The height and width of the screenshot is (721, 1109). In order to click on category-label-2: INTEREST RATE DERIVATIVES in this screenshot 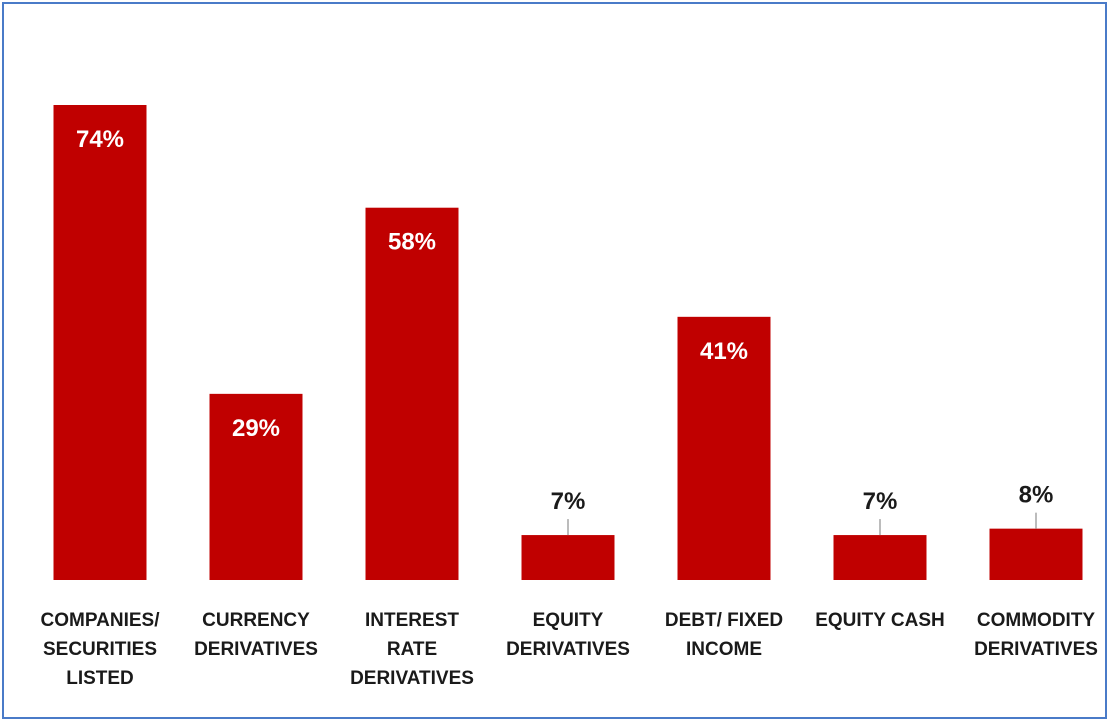, I will do `click(412, 649)`.